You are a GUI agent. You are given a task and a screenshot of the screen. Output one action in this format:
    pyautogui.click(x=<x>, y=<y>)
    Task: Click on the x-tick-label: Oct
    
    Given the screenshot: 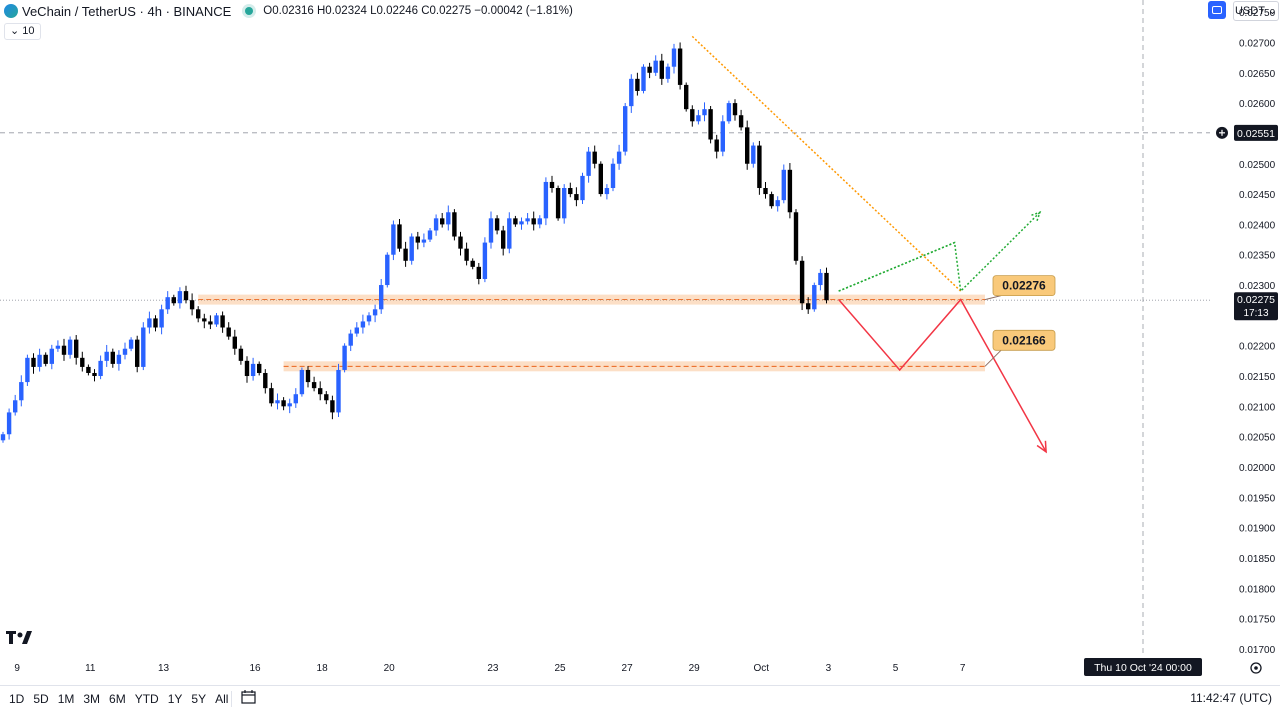 What is the action you would take?
    pyautogui.click(x=762, y=668)
    